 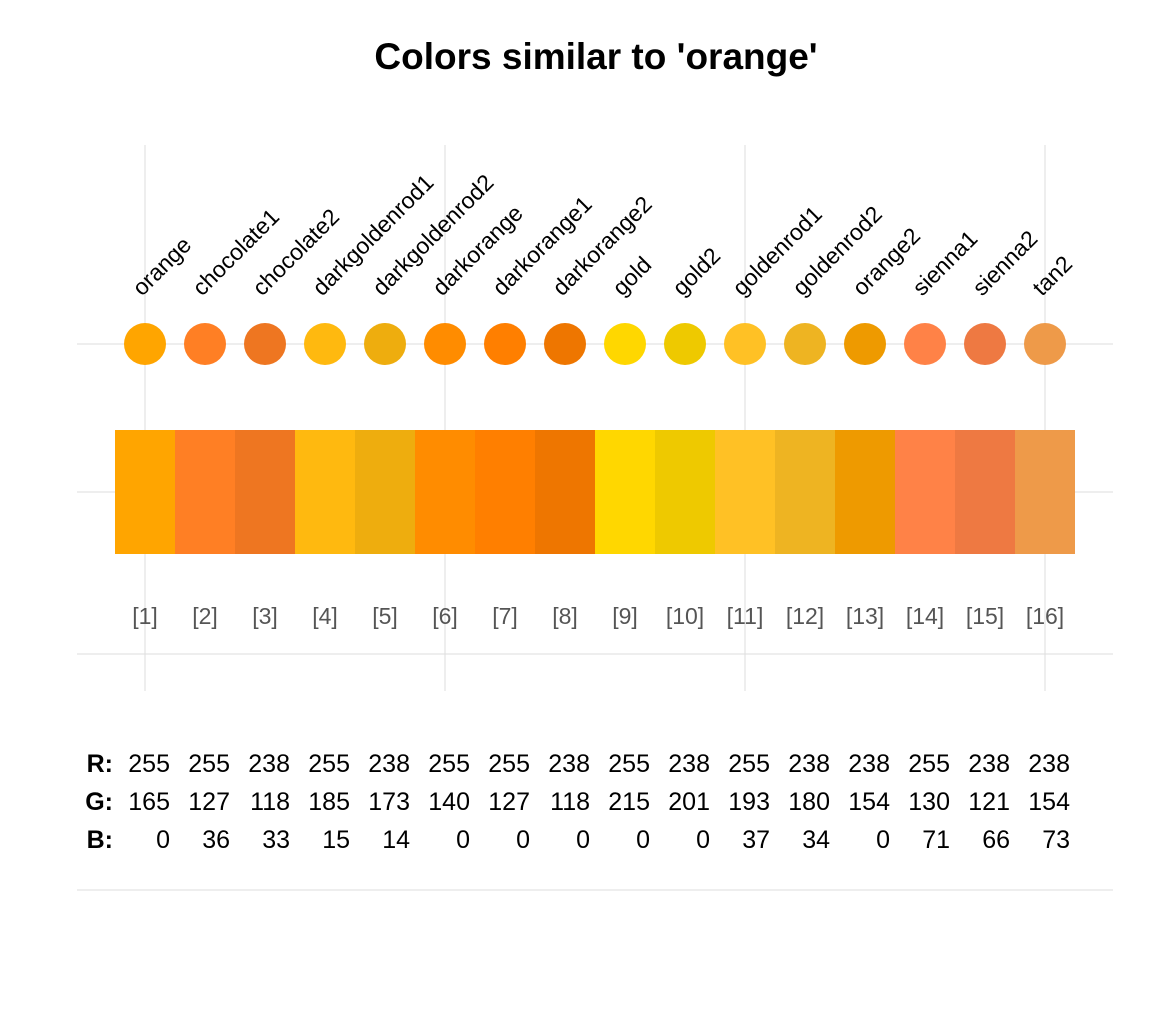 What do you see at coordinates (445, 616) in the screenshot?
I see `color-index-label: [6]` at bounding box center [445, 616].